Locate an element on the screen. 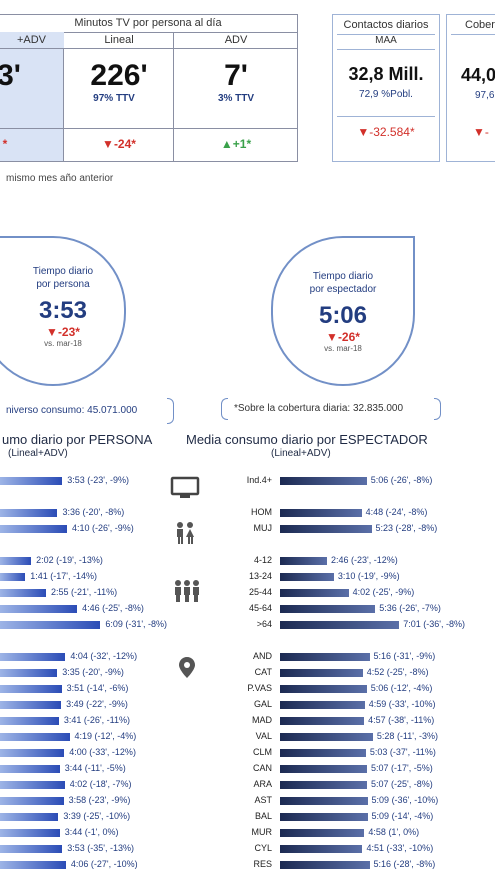 The height and width of the screenshot is (880, 495). location-pin-icon is located at coordinates (187, 667).